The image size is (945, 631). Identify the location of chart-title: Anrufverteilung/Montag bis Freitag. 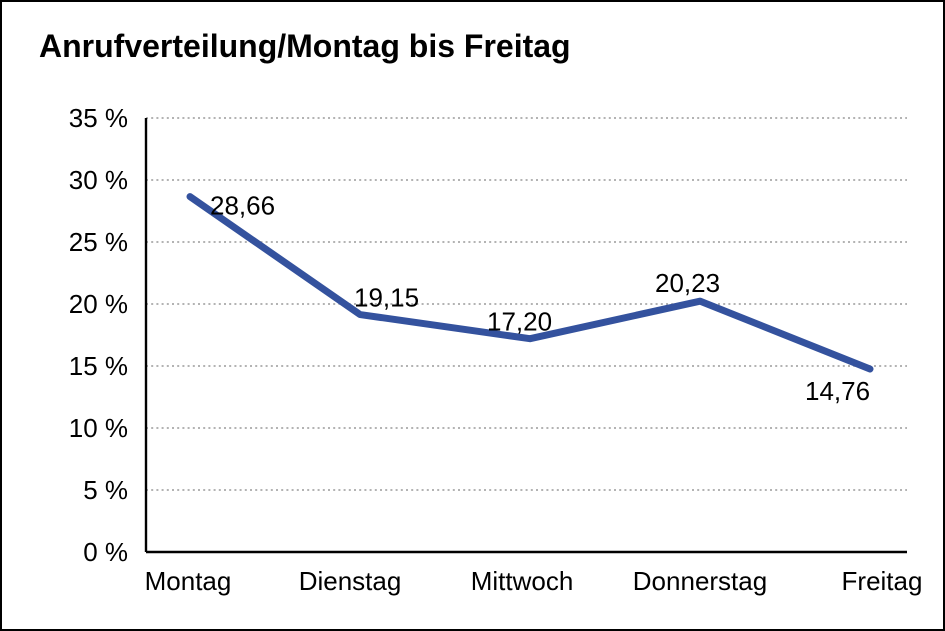
(305, 46).